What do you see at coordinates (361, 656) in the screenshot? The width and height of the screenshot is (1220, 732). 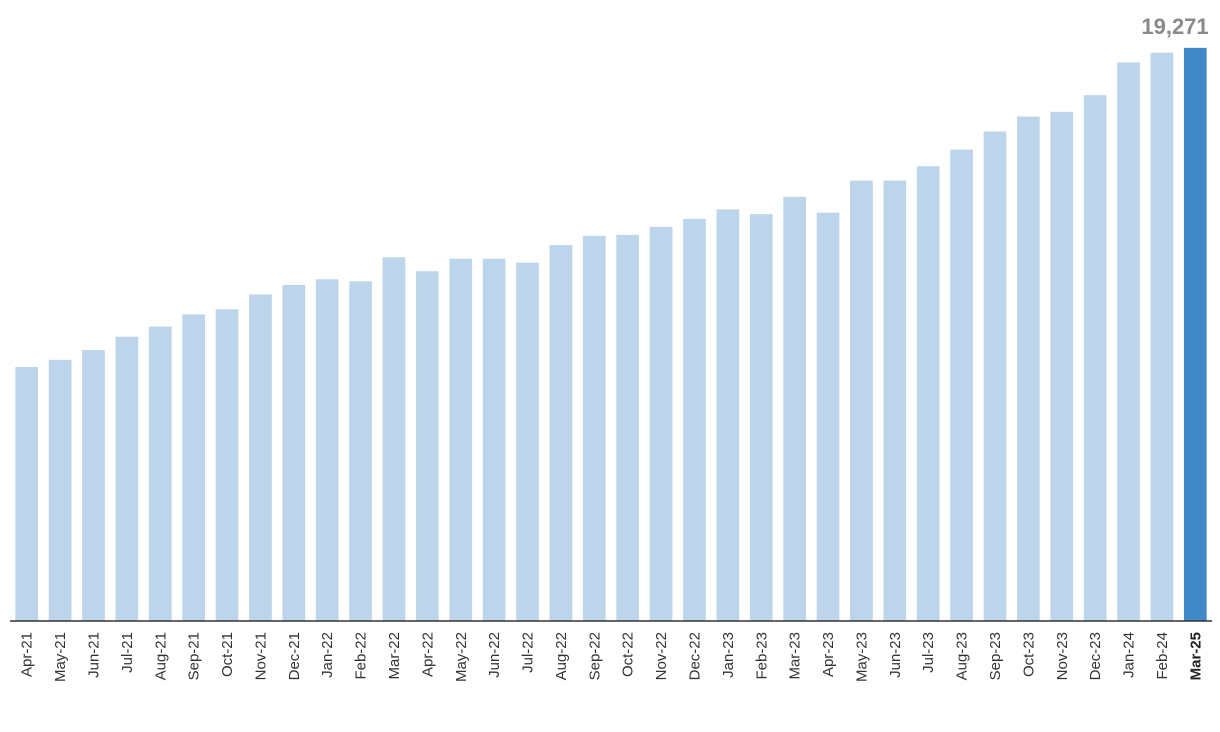 I see `x-tick-label-feb-22: Feb-22` at bounding box center [361, 656].